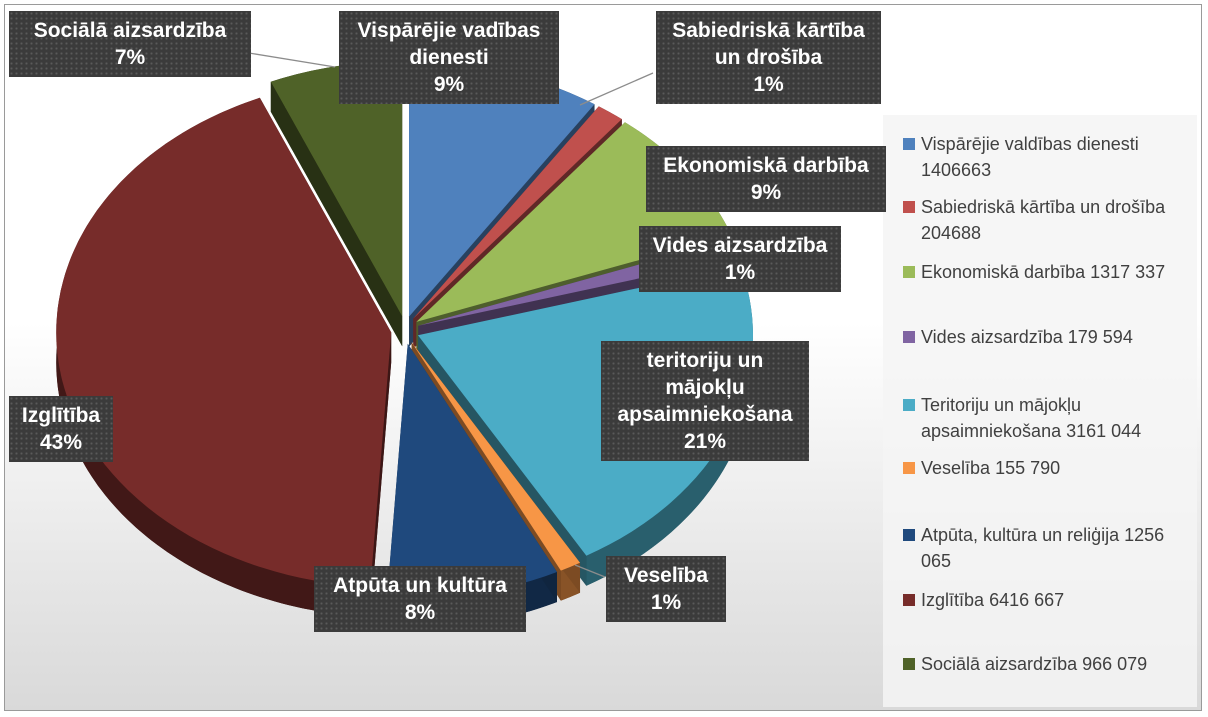  I want to click on data-label-name: Izglītība, so click(61, 415).